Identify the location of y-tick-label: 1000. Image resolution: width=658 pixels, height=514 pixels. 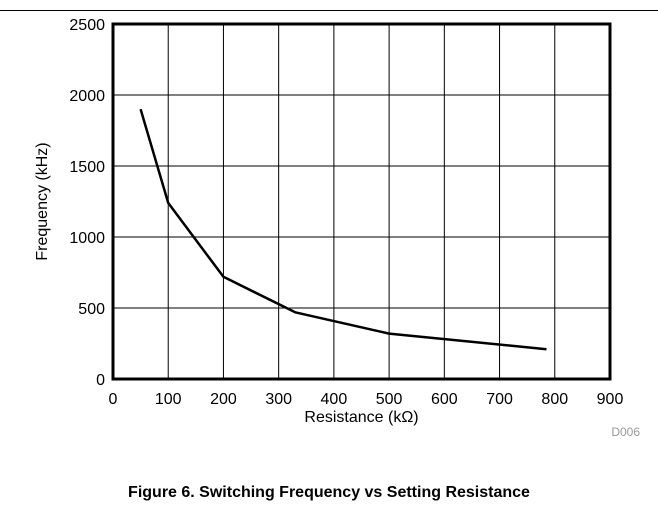
(87, 238).